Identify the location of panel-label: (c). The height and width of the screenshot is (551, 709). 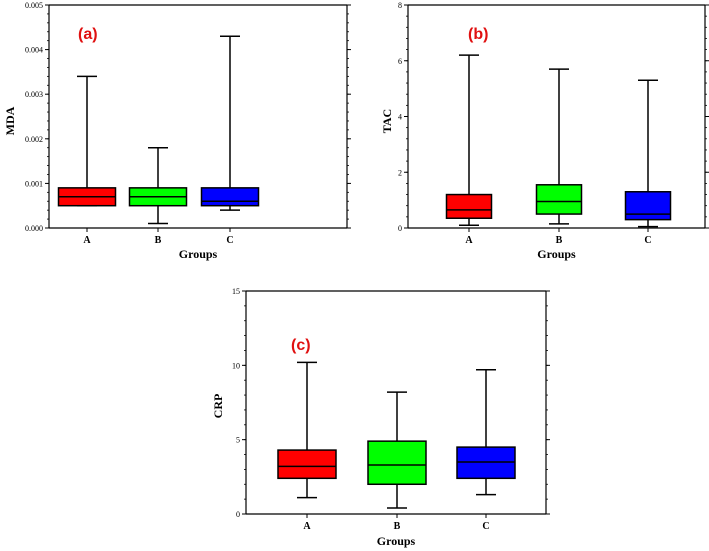
(301, 345).